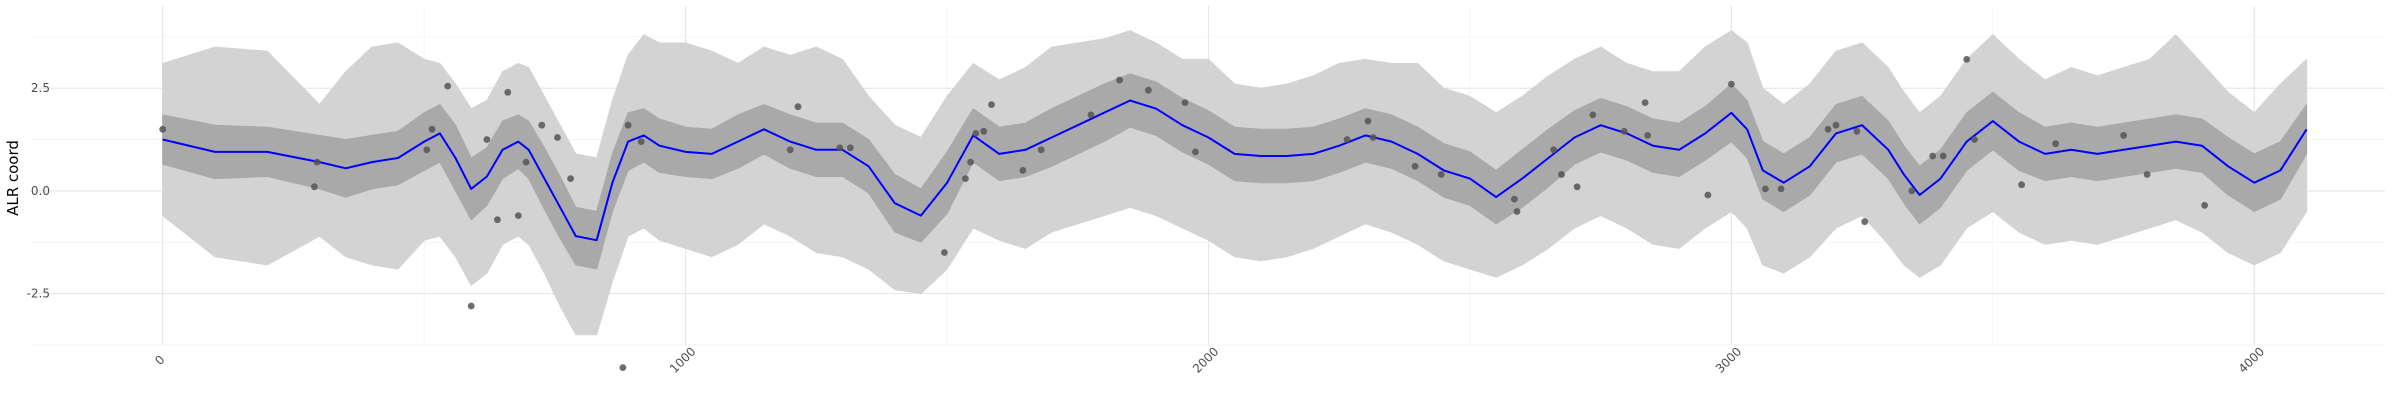 This screenshot has width=2400, height=400. Describe the element at coordinates (38, 294) in the screenshot. I see `y-tick-label: -2.5` at that location.